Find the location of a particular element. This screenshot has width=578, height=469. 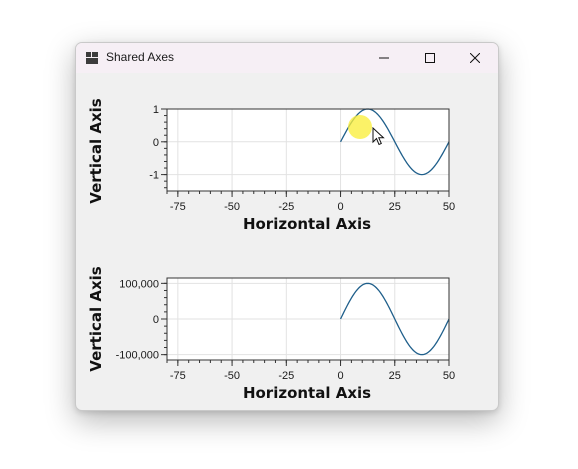

plot-area is located at coordinates (308, 150).